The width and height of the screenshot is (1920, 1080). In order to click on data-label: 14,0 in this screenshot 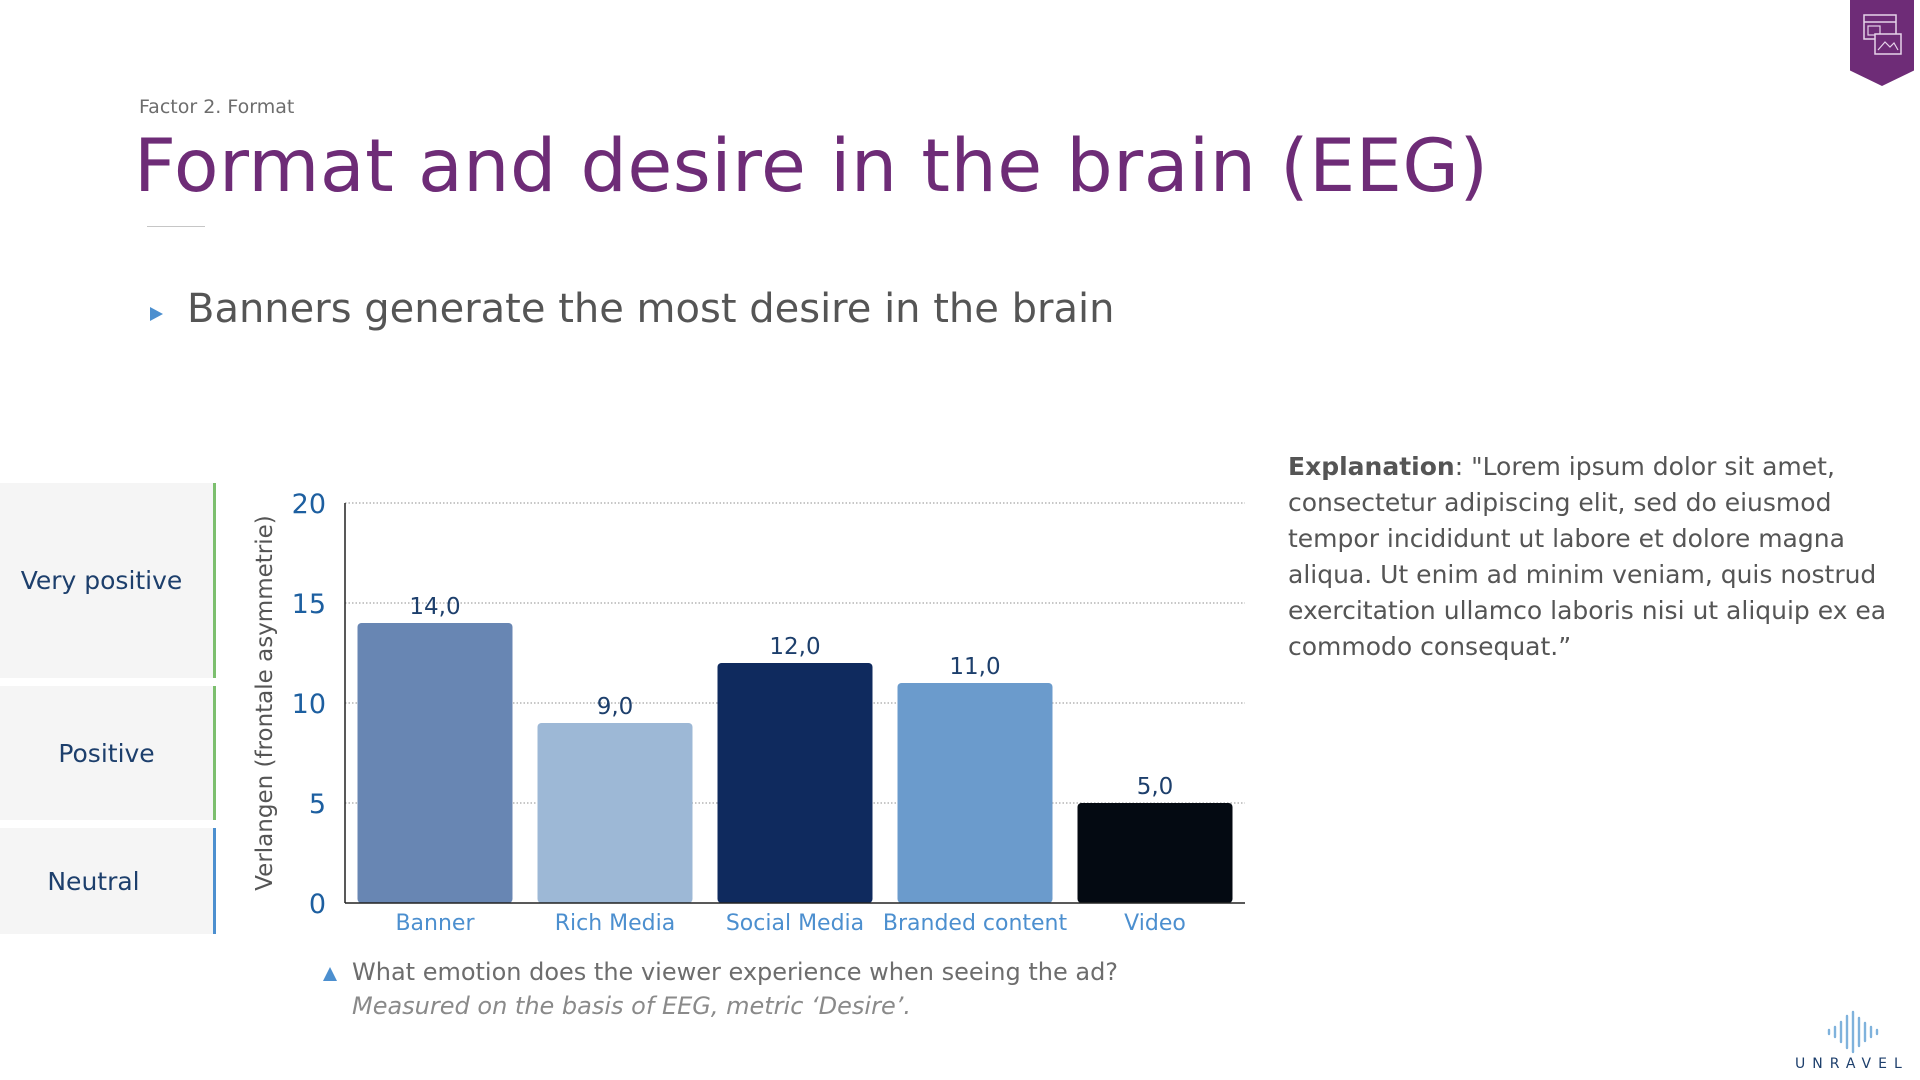, I will do `click(434, 607)`.